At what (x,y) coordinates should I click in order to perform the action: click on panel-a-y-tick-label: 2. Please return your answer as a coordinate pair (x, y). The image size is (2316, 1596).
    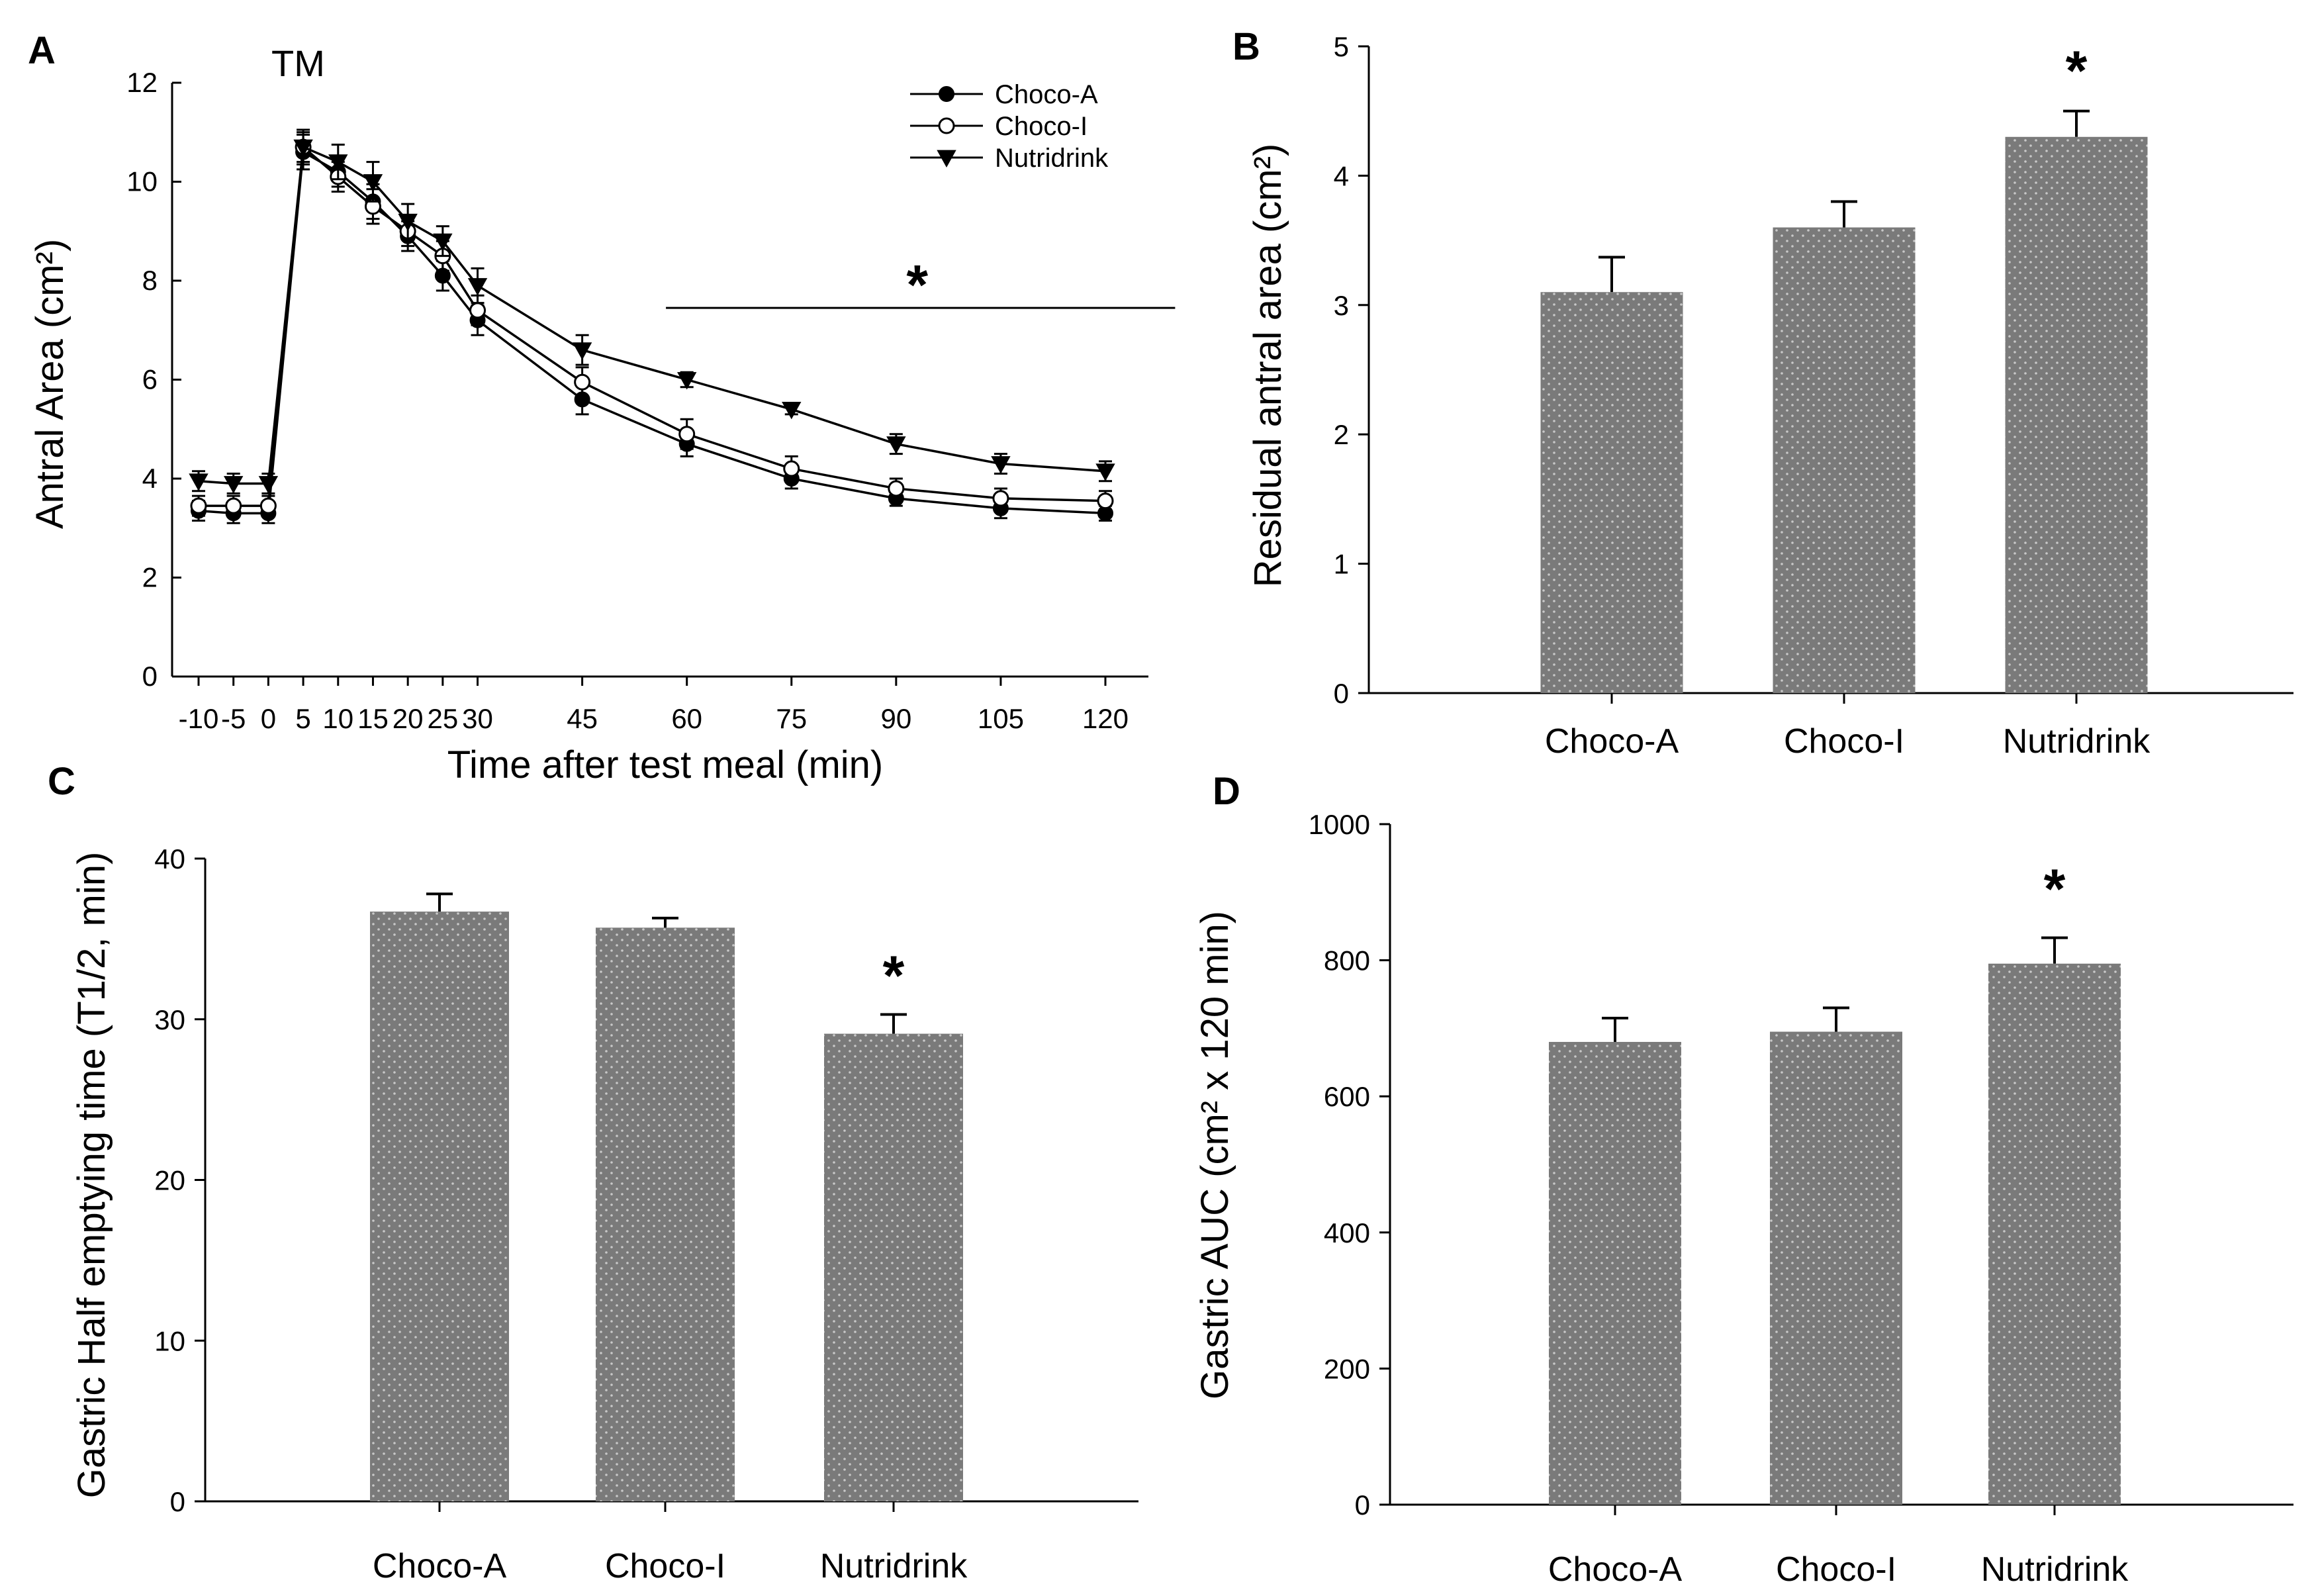
    Looking at the image, I should click on (150, 577).